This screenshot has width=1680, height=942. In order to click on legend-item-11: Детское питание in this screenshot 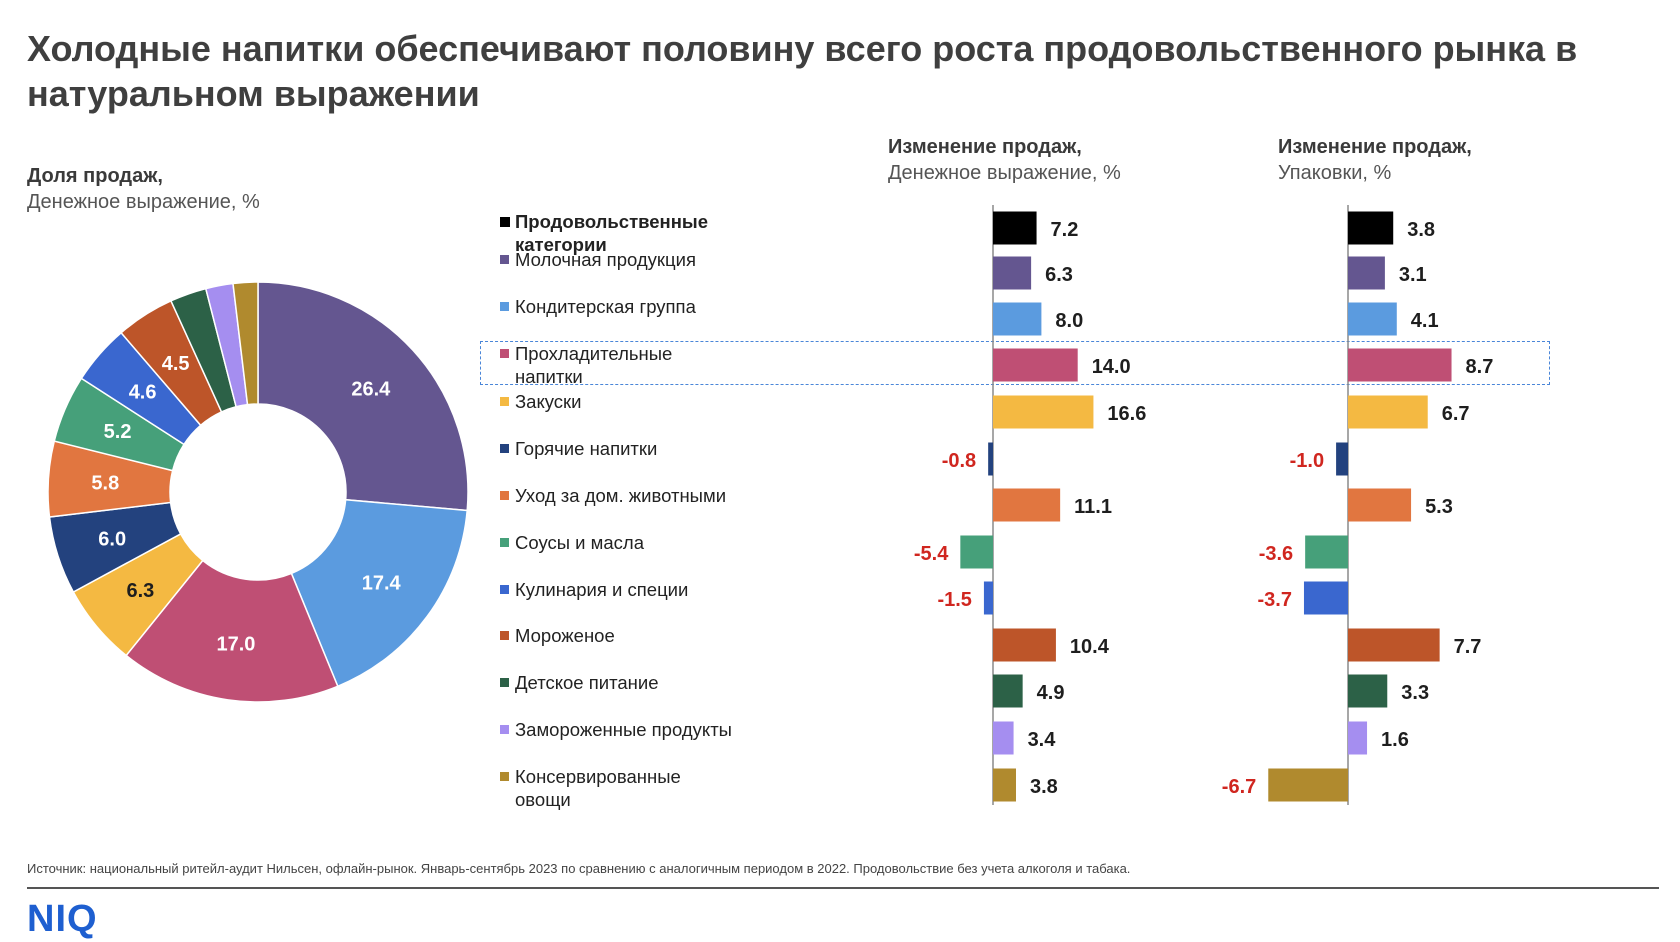, I will do `click(630, 682)`.